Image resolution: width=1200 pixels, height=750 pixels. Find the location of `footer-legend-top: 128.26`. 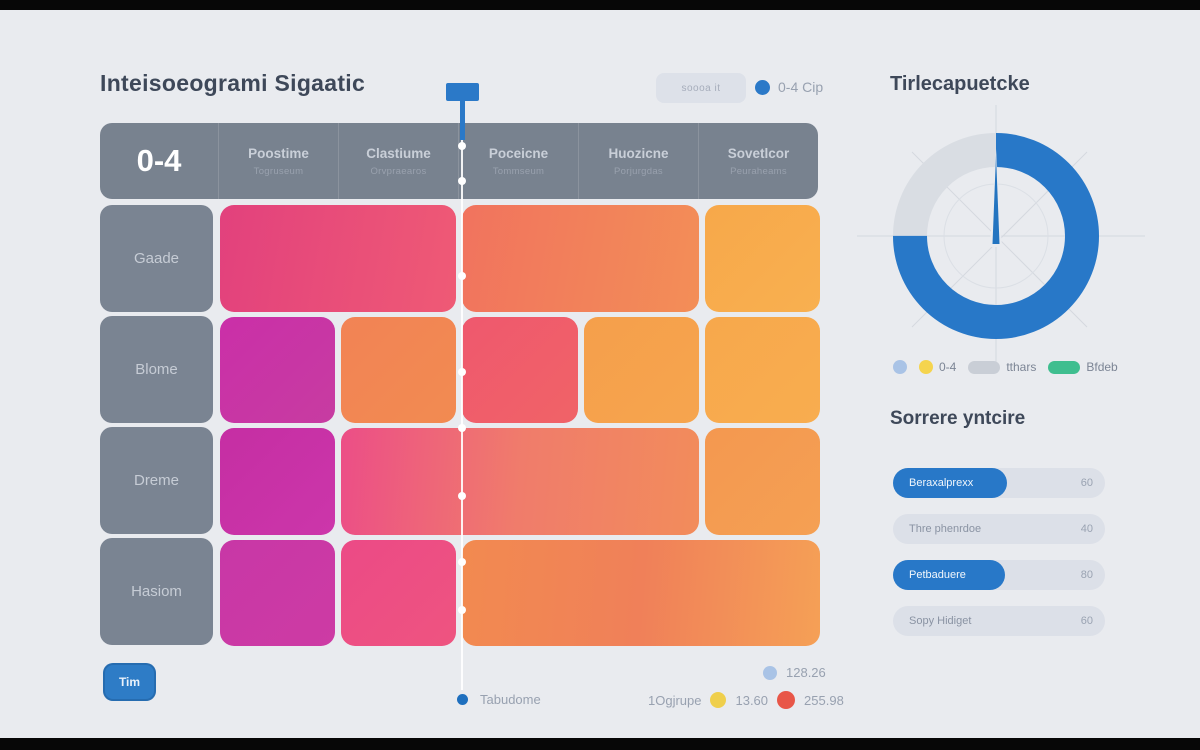

footer-legend-top: 128.26 is located at coordinates (794, 672).